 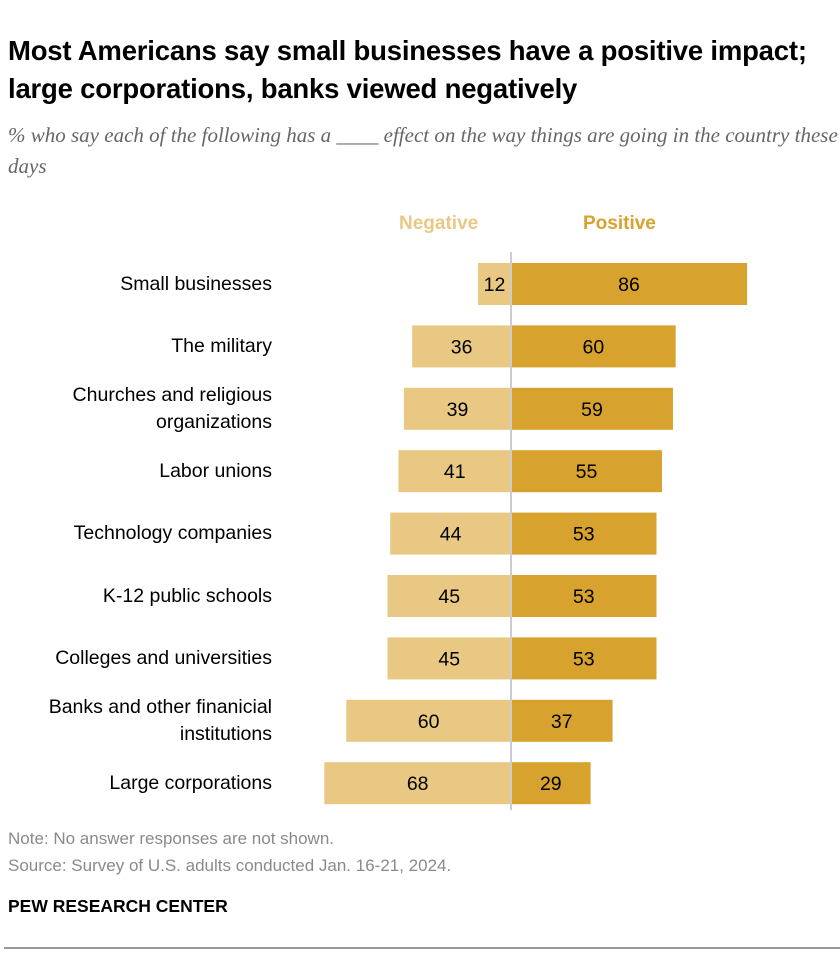 What do you see at coordinates (221, 345) in the screenshot?
I see `category-label: The military` at bounding box center [221, 345].